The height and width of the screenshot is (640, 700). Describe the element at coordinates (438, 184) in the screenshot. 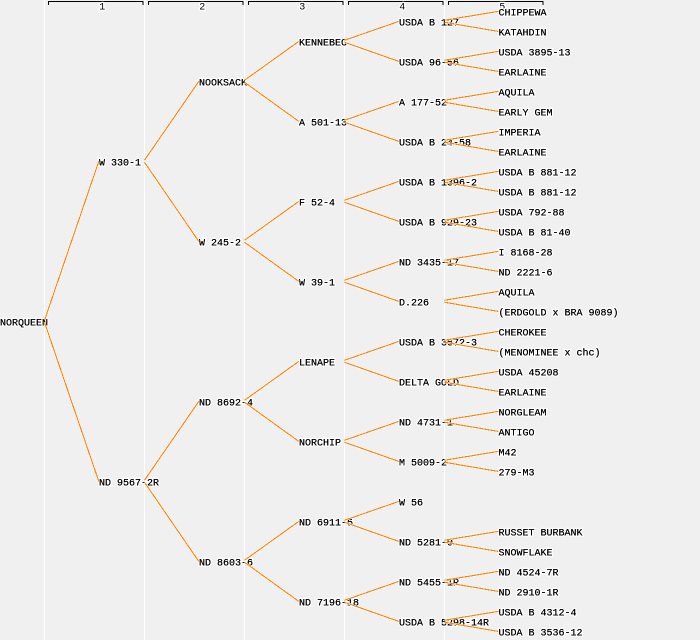

I see `svg-text: USDA B 1396-2` at that location.